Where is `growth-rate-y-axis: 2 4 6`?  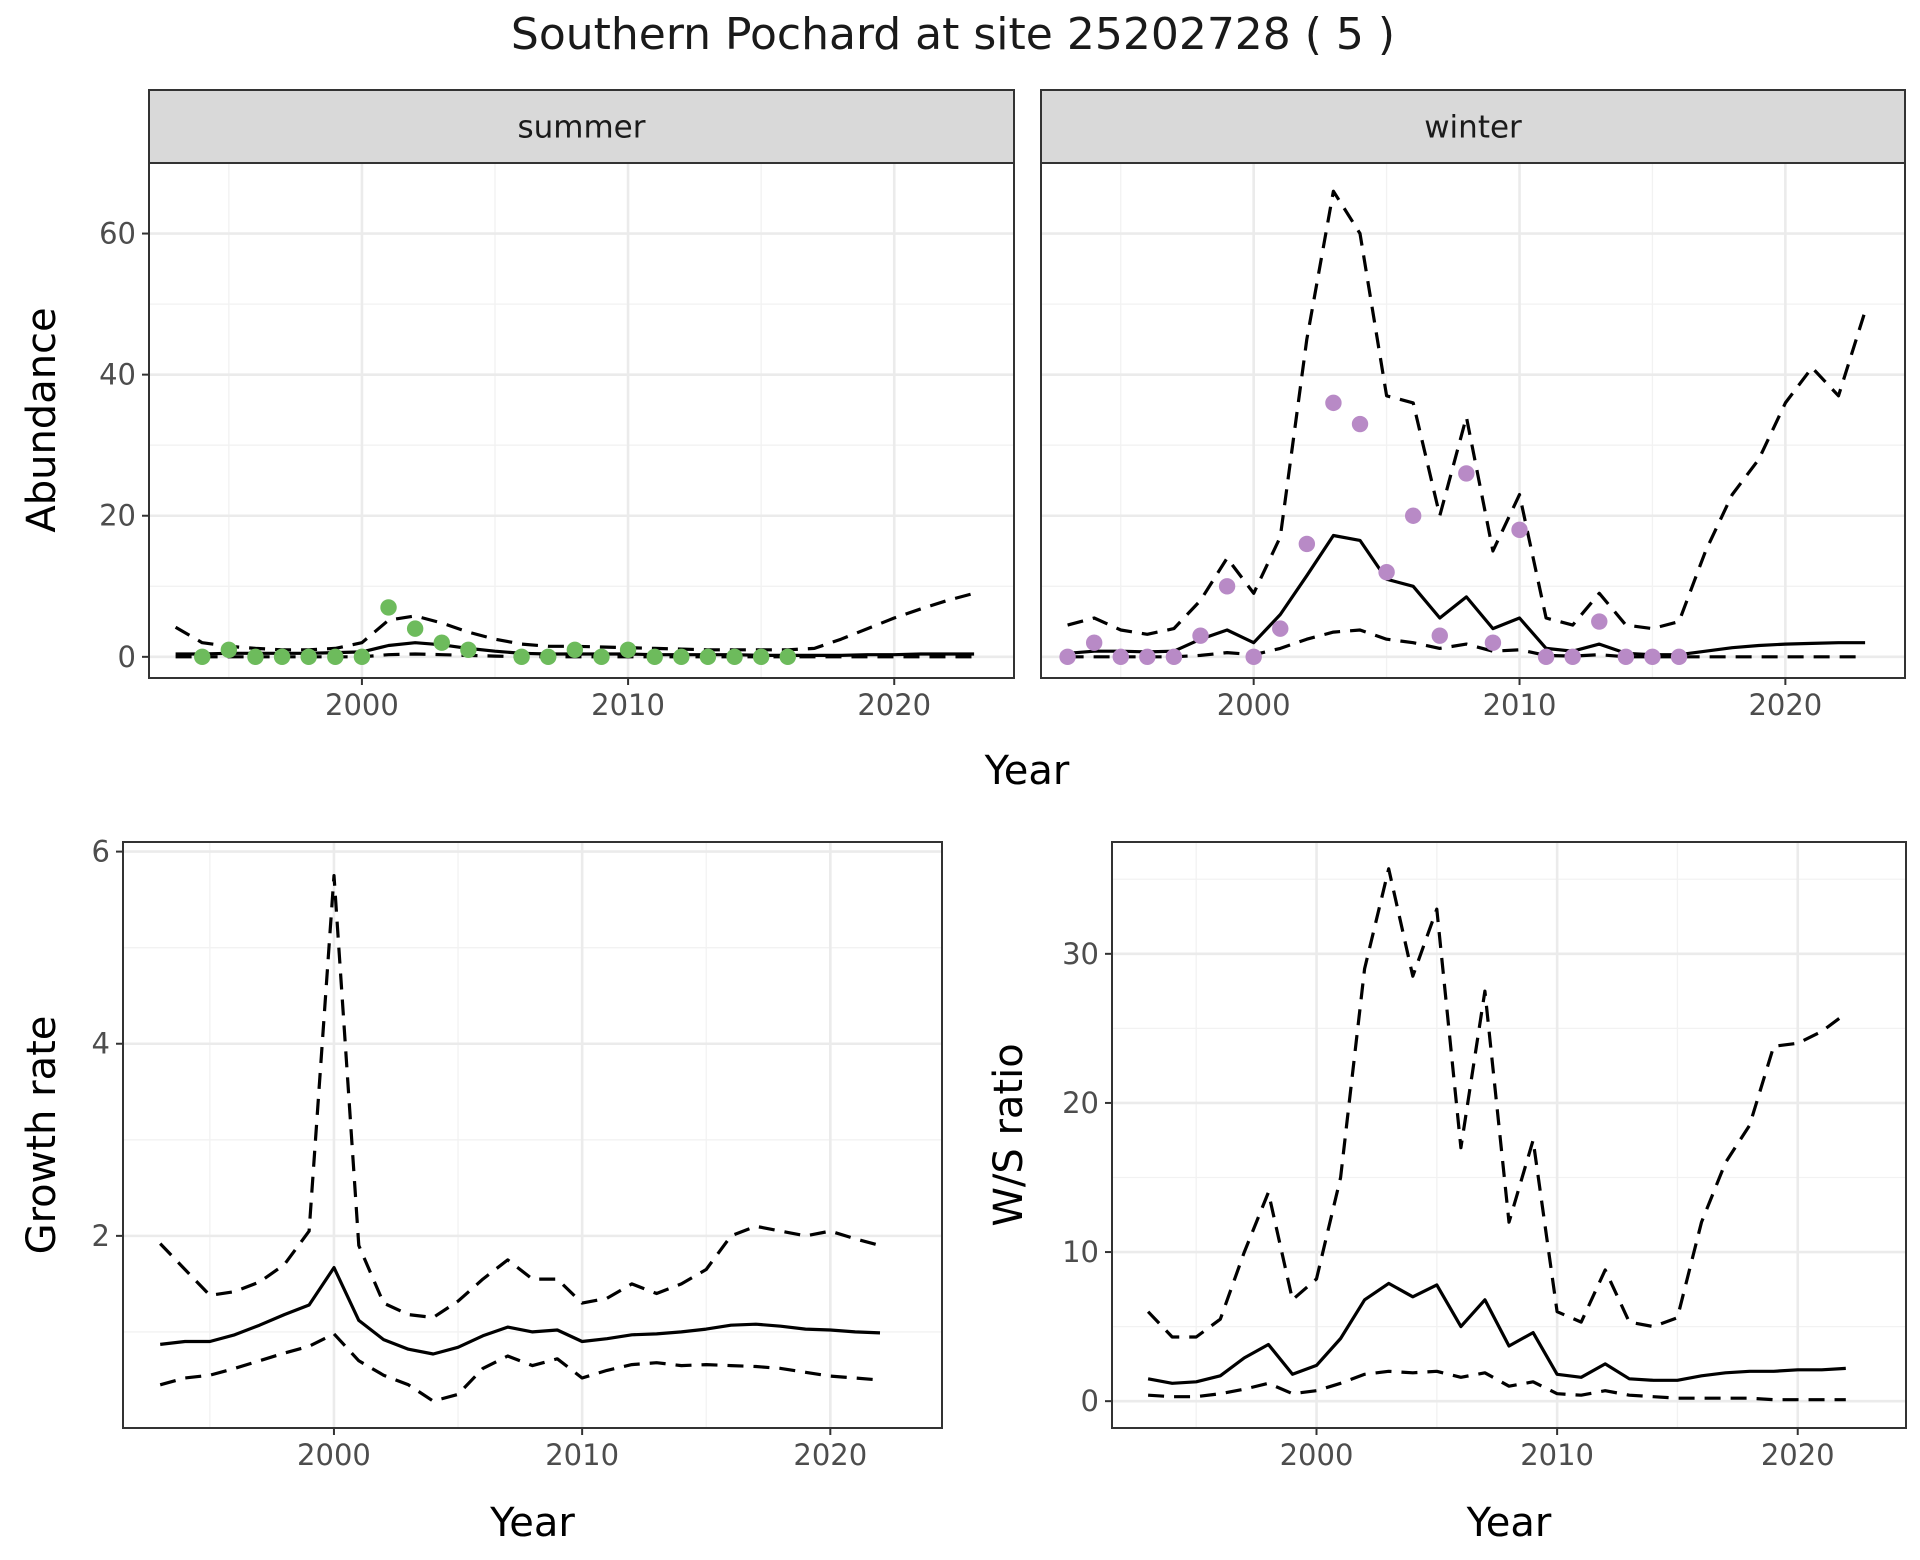 growth-rate-y-axis: 2 4 6 is located at coordinates (107, 1044).